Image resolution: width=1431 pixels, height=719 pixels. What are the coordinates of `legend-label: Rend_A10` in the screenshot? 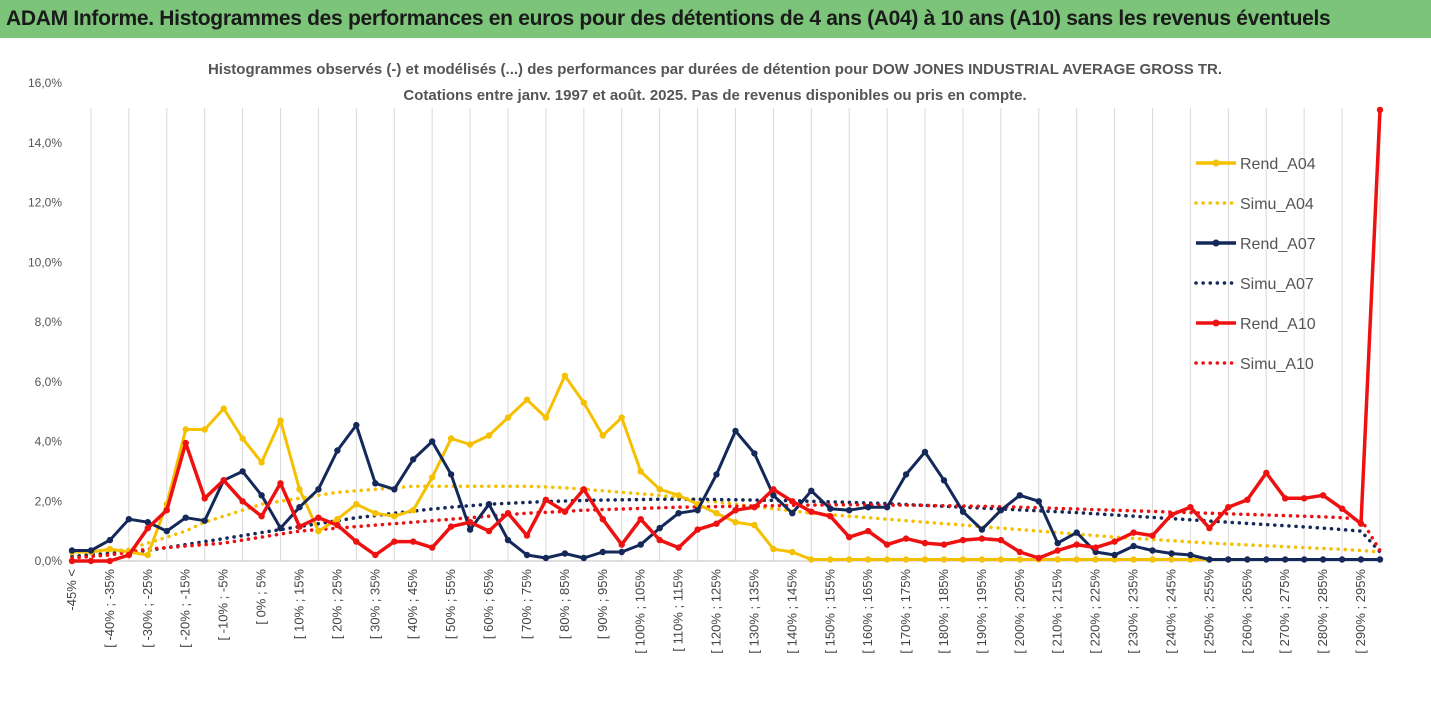 It's located at (1278, 324).